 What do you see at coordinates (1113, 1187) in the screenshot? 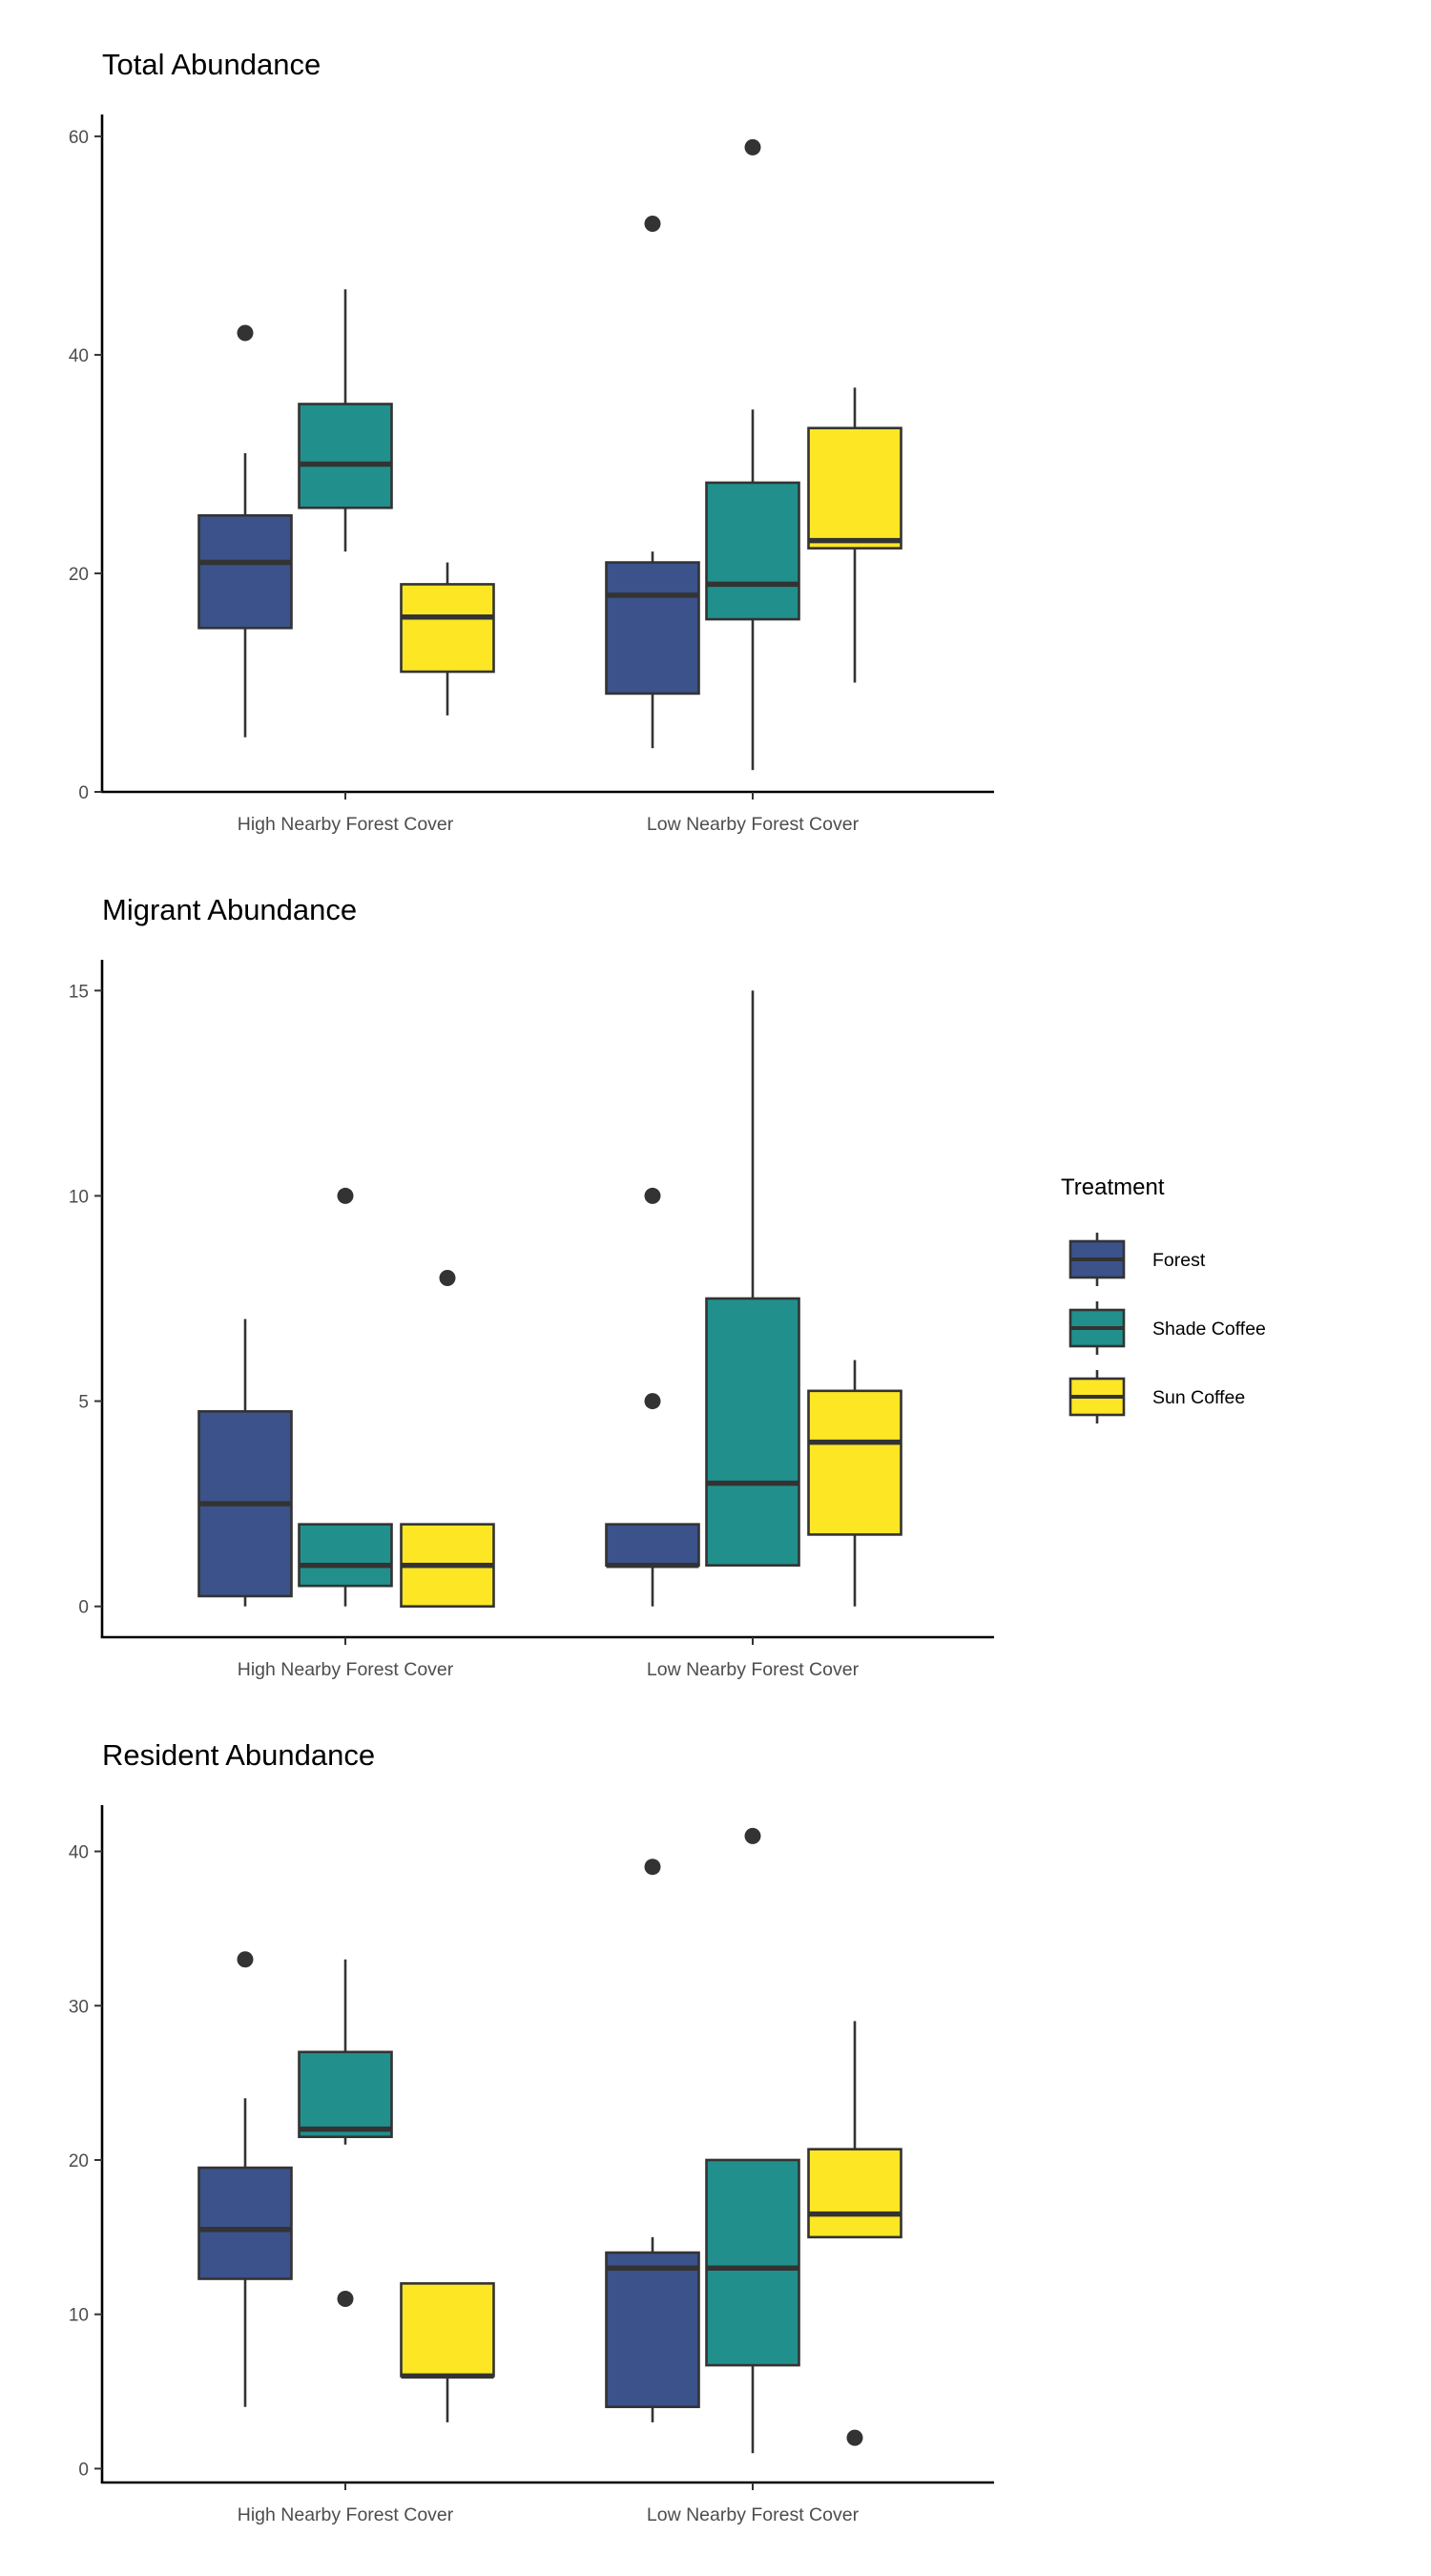
I see `legend-title: Treatment` at bounding box center [1113, 1187].